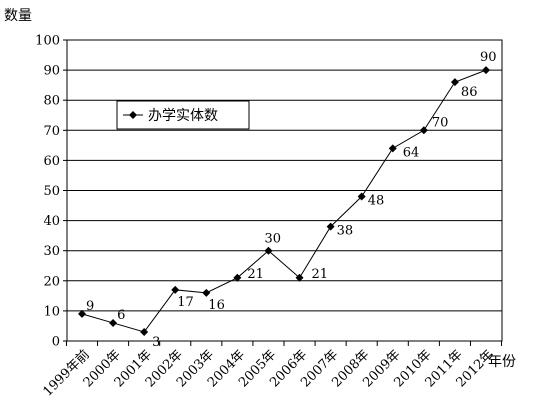 The width and height of the screenshot is (540, 417). Describe the element at coordinates (185, 302) in the screenshot. I see `data-label: 17` at that location.